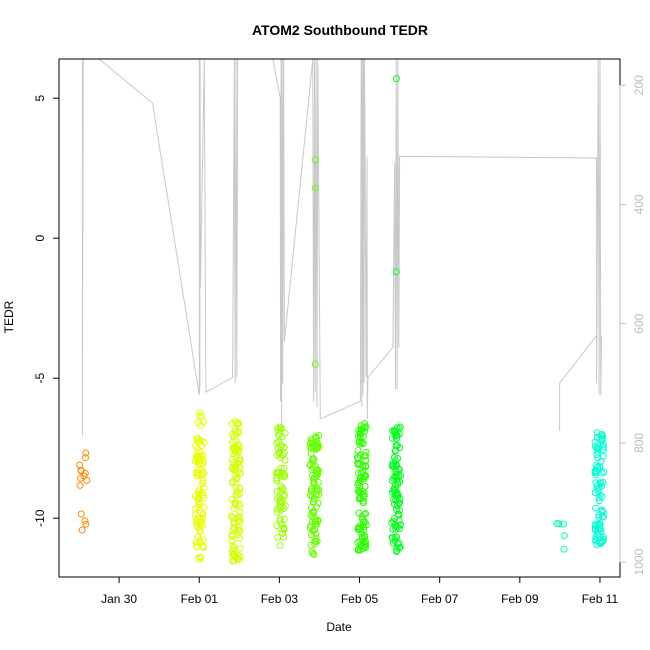 Image resolution: width=650 pixels, height=650 pixels. I want to click on x-tick-label: Feb 11, so click(600, 599).